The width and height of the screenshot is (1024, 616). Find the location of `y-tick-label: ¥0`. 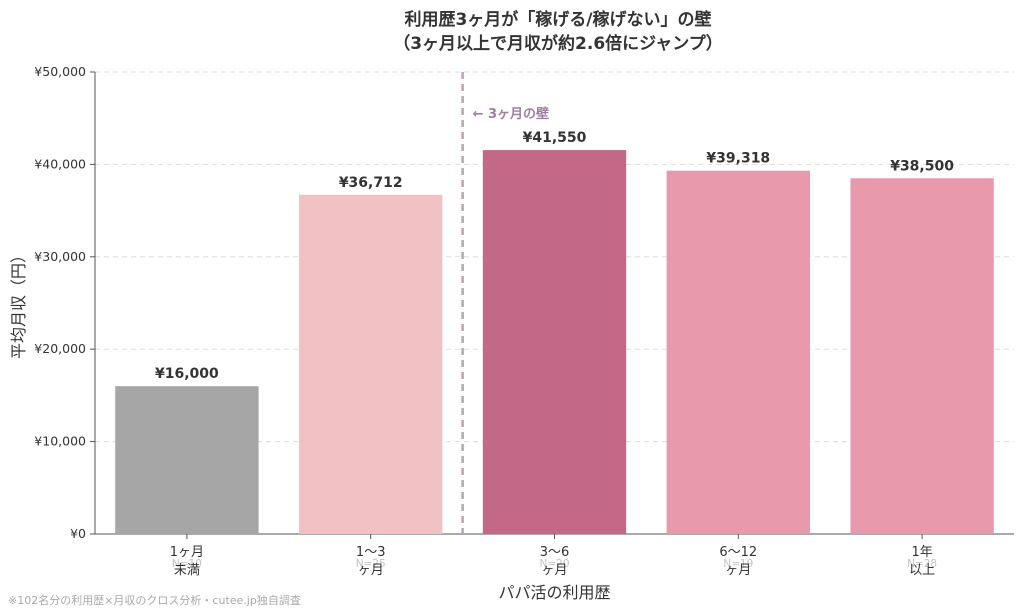

y-tick-label: ¥0 is located at coordinates (78, 533).